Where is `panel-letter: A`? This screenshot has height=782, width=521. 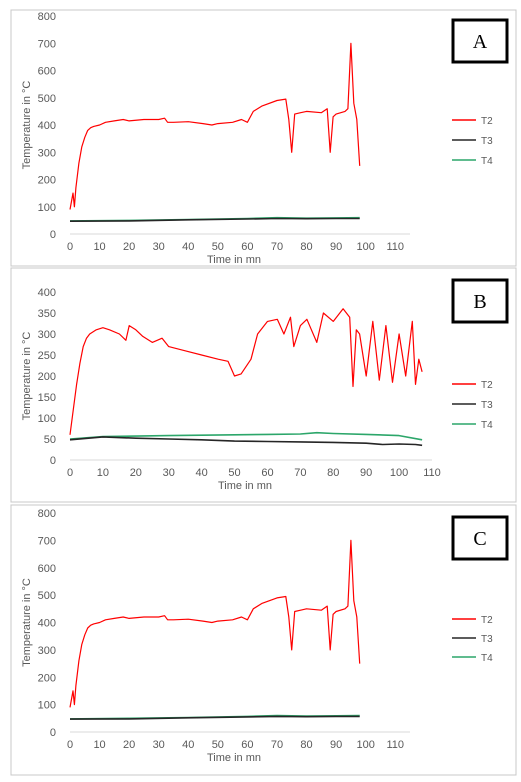
panel-letter: A is located at coordinates (480, 42).